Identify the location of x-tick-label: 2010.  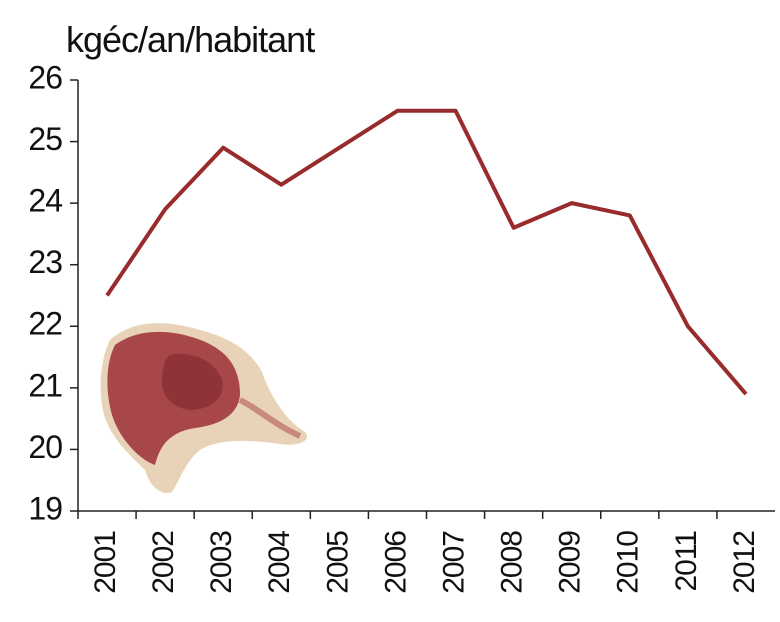
(628, 562).